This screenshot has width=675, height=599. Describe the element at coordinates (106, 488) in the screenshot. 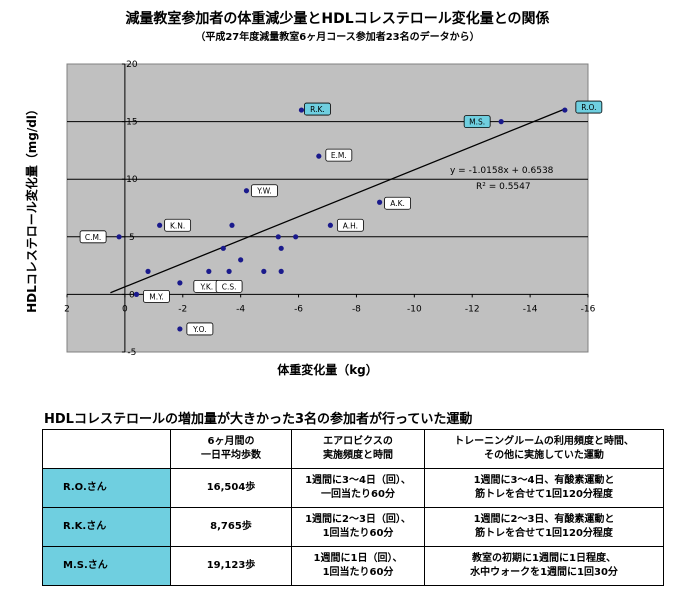

I see `participant-name: R.O.さん` at that location.